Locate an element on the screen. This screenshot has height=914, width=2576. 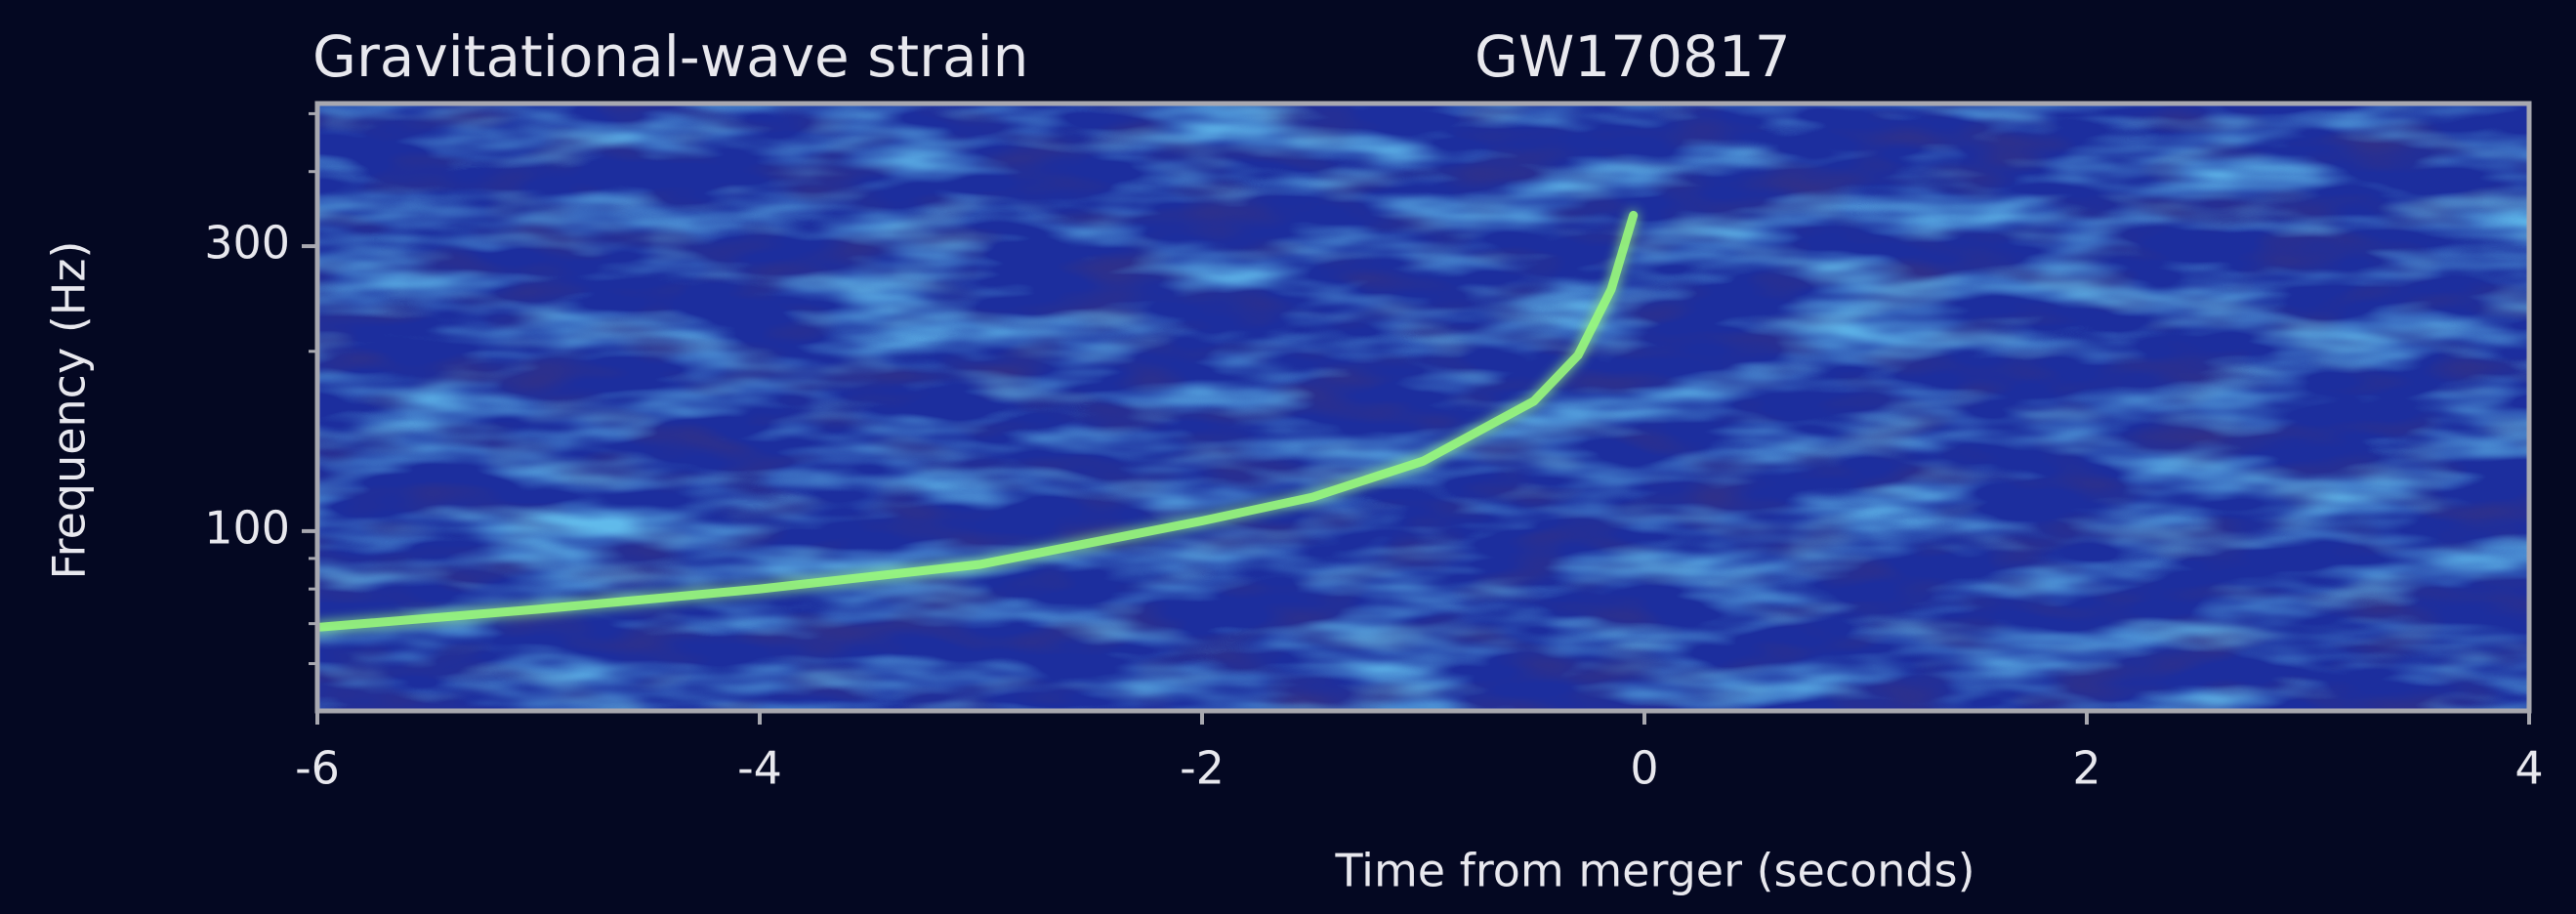
x-tick-label: -4 is located at coordinates (759, 769).